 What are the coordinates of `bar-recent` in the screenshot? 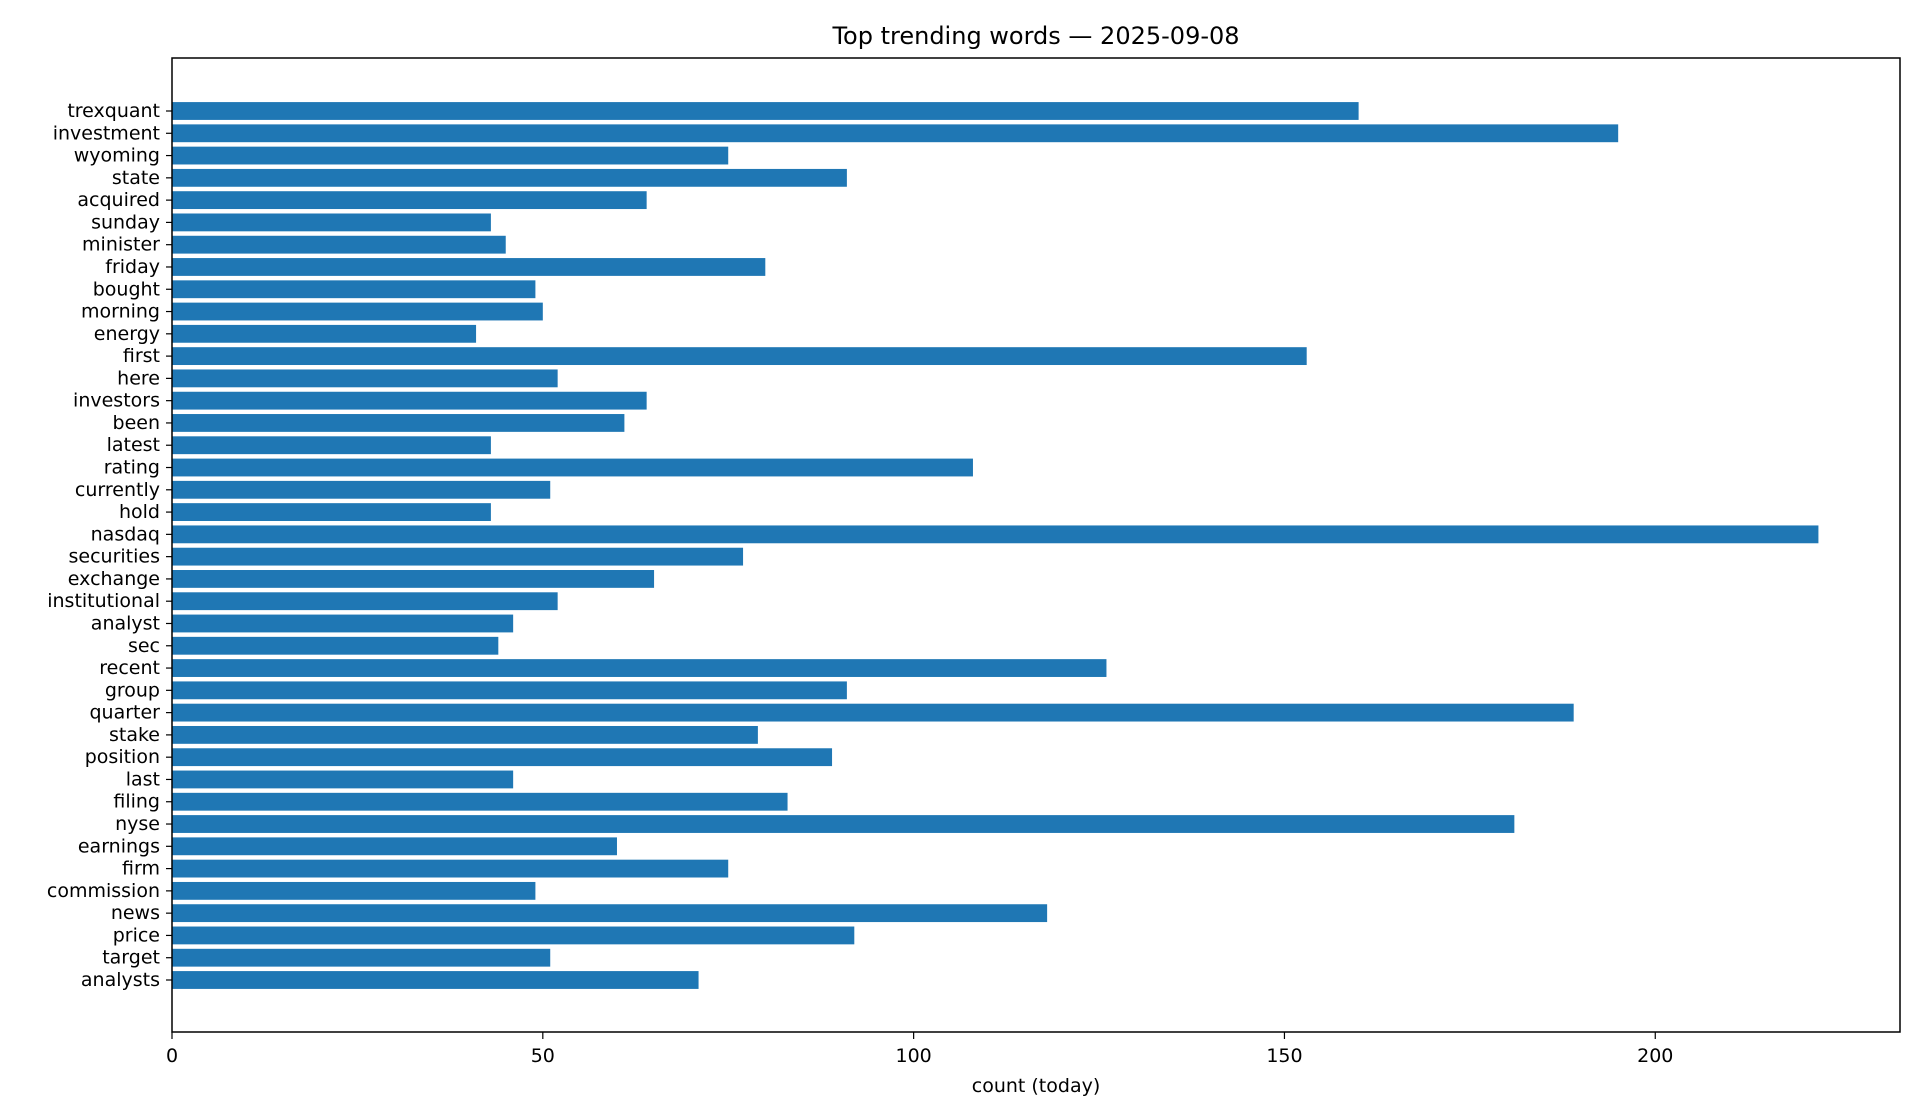 It's located at (639, 668).